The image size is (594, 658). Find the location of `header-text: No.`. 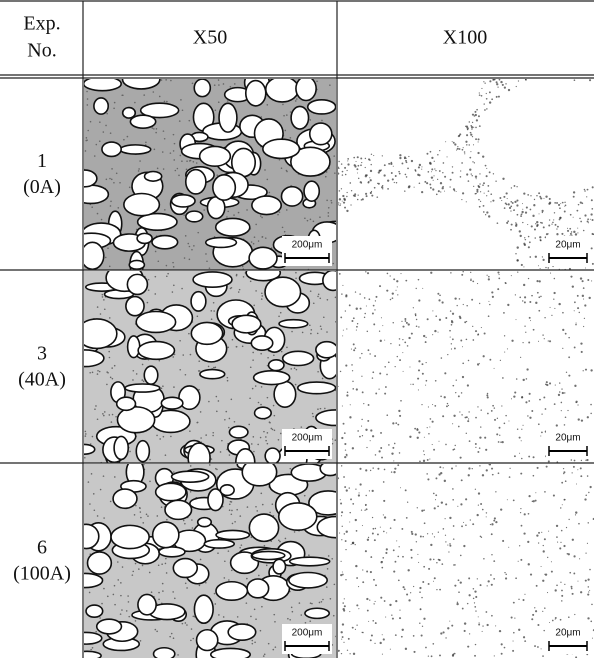

header-text: No. is located at coordinates (41, 51).